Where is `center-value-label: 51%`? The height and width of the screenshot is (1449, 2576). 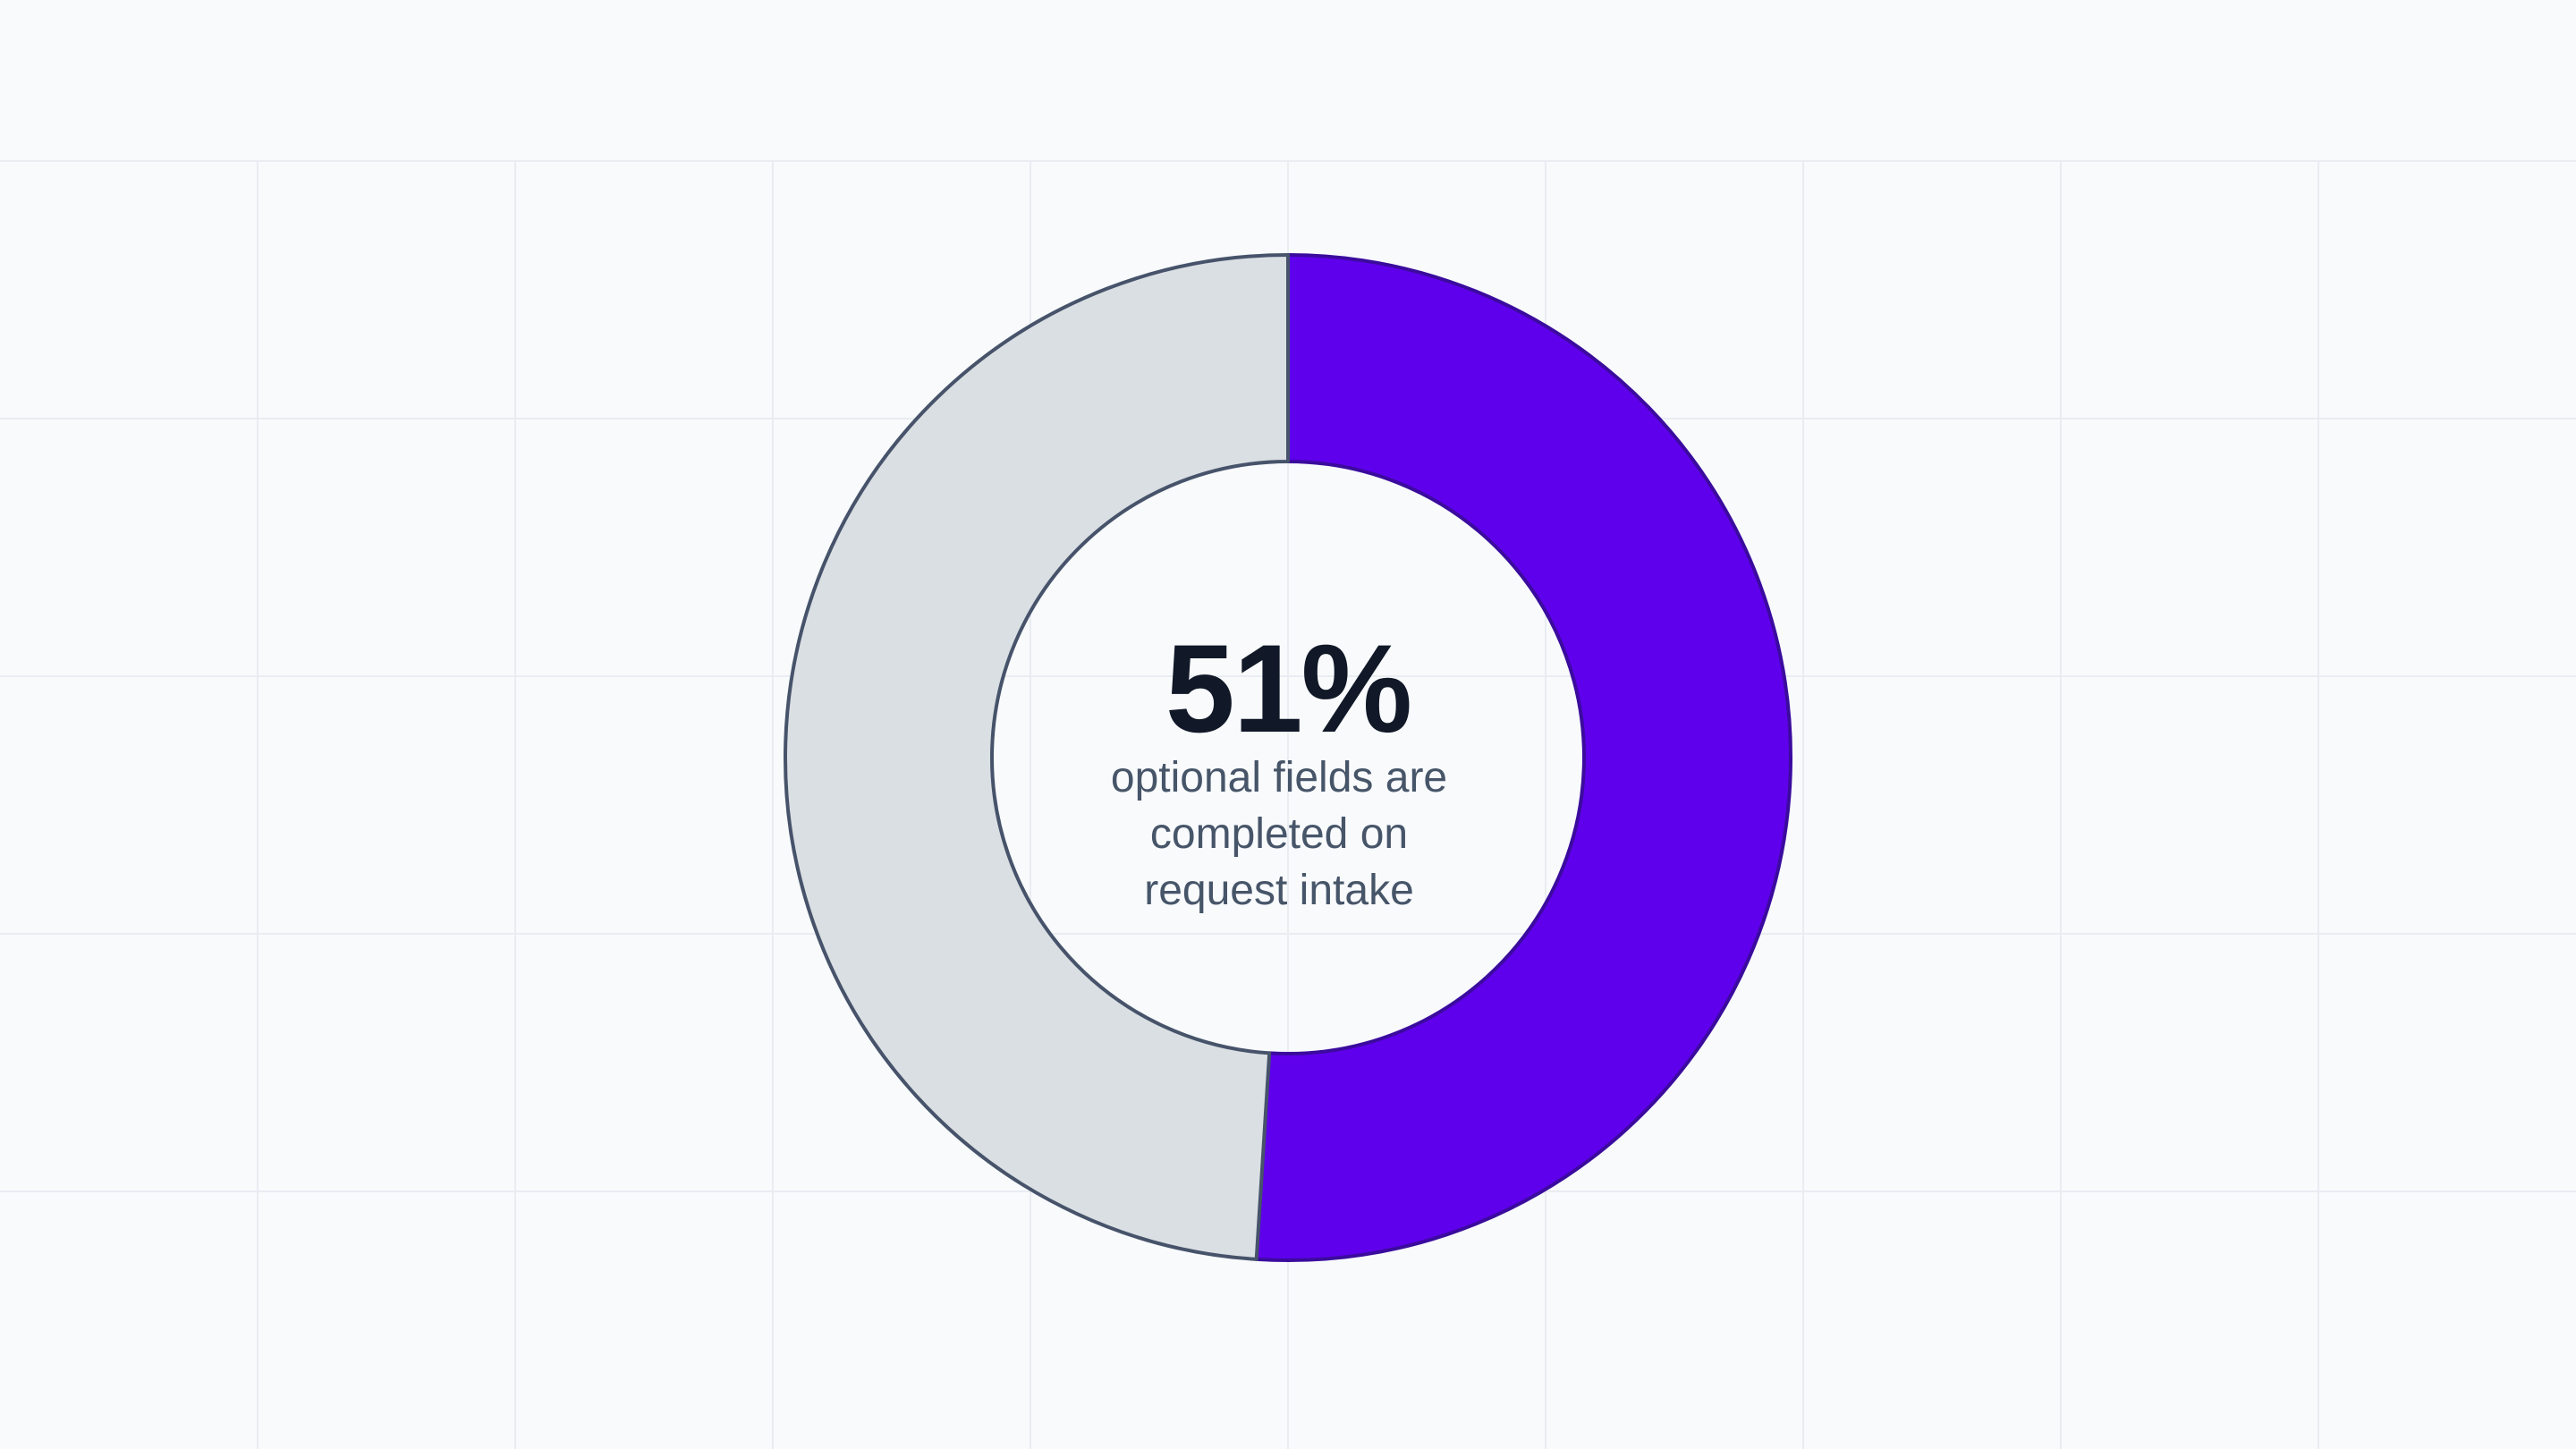 center-value-label: 51% is located at coordinates (1288, 688).